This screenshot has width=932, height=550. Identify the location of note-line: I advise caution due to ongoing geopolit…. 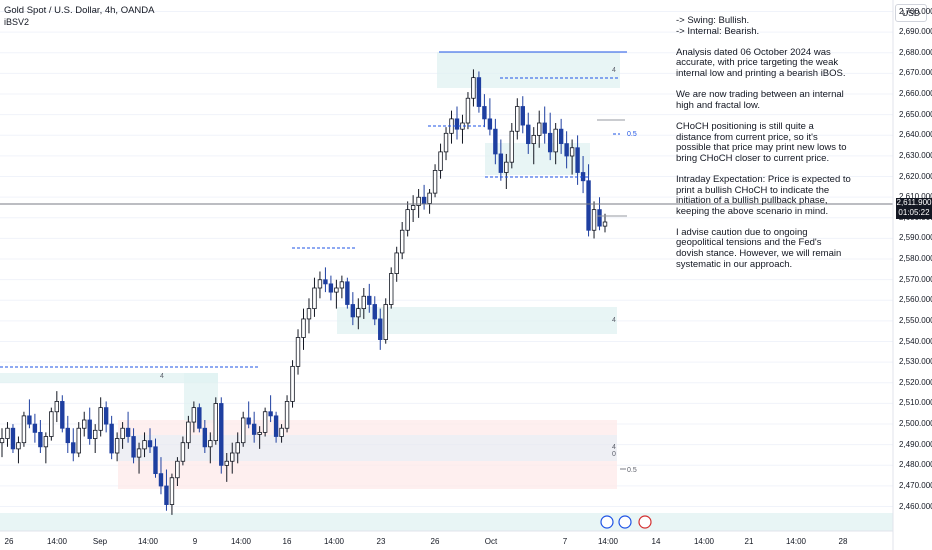
(759, 248).